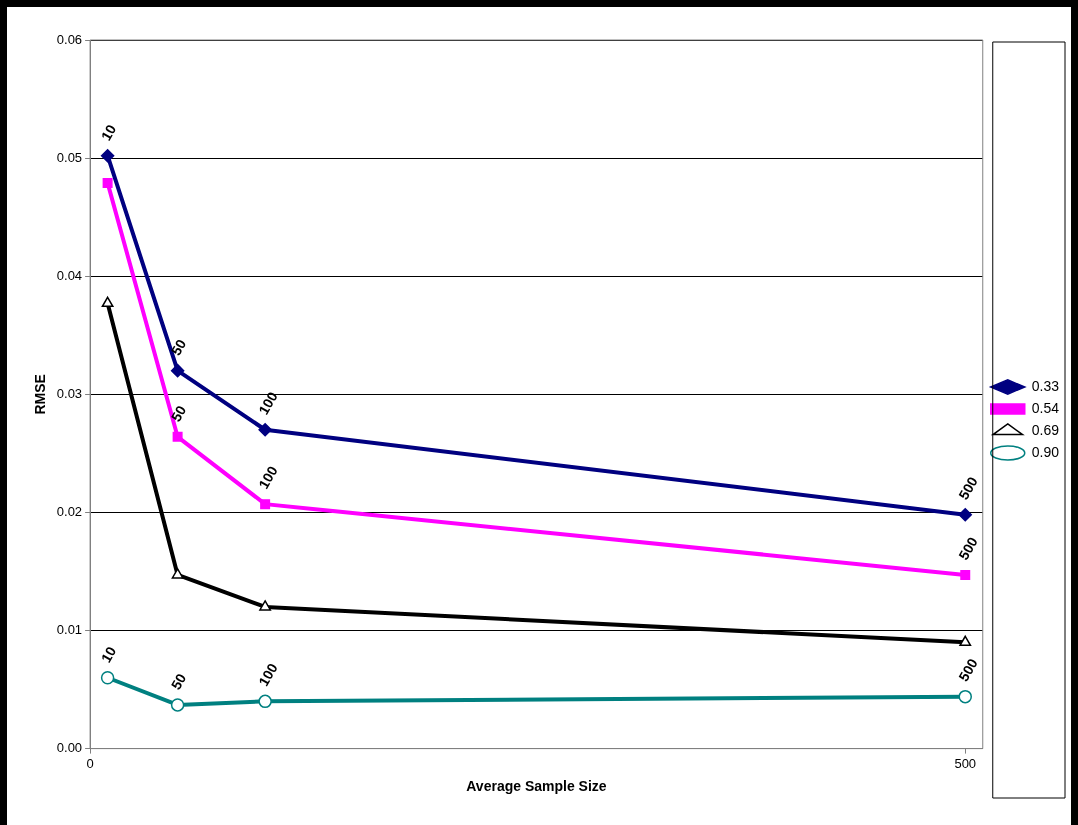 This screenshot has height=825, width=1078. I want to click on y-tick-label: 0.06, so click(69, 39).